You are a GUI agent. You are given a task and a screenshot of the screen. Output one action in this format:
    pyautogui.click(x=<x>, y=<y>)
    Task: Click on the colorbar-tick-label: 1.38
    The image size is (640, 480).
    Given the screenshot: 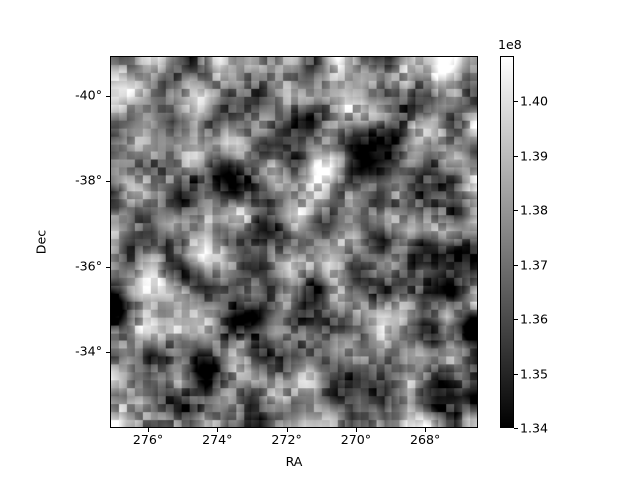 What is the action you would take?
    pyautogui.click(x=534, y=210)
    